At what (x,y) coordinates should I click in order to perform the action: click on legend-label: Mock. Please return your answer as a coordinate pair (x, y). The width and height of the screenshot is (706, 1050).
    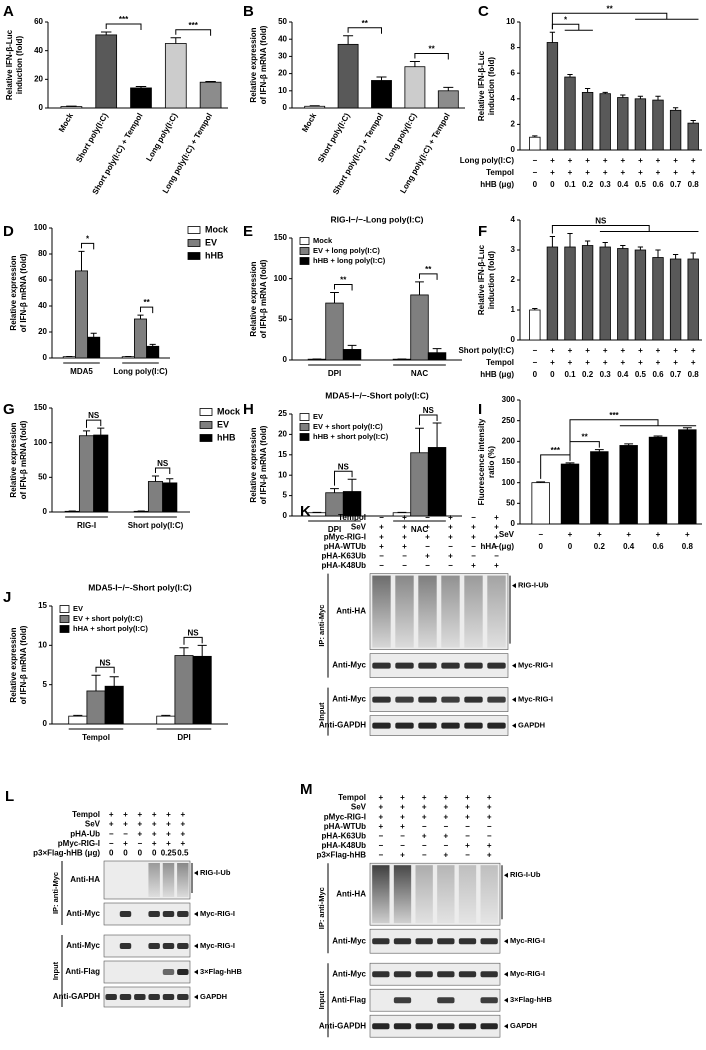
    Looking at the image, I should click on (217, 229).